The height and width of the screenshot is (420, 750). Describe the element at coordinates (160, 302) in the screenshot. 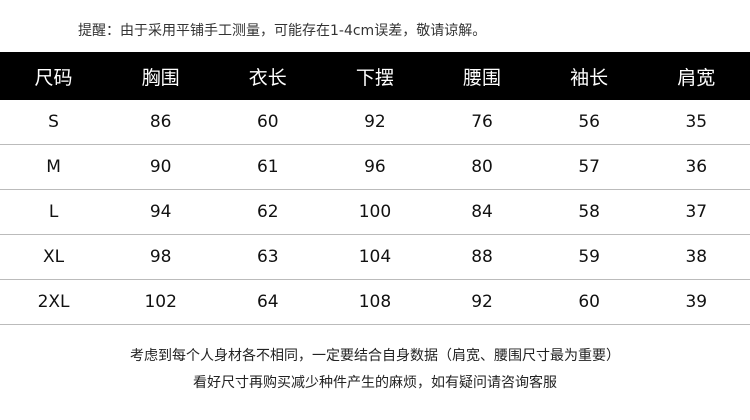

I see `table-cell: 102` at that location.